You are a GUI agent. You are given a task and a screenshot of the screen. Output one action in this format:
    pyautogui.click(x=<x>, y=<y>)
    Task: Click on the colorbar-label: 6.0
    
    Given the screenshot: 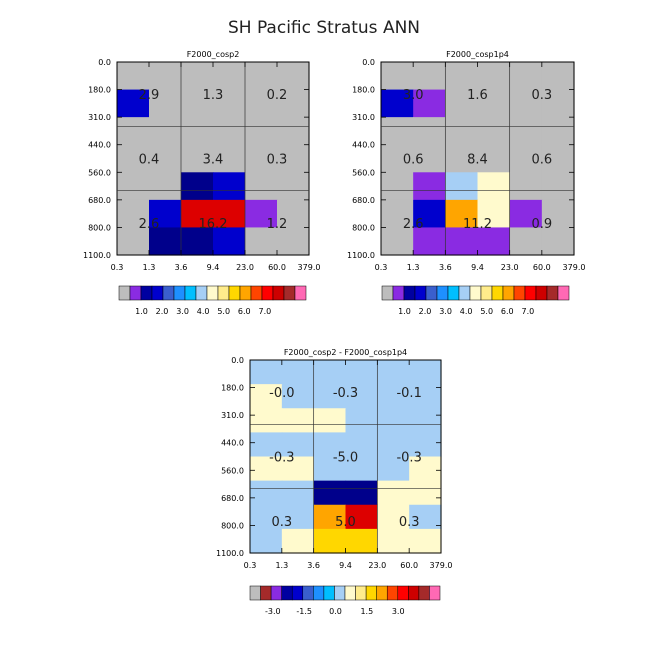 What is the action you would take?
    pyautogui.click(x=244, y=311)
    